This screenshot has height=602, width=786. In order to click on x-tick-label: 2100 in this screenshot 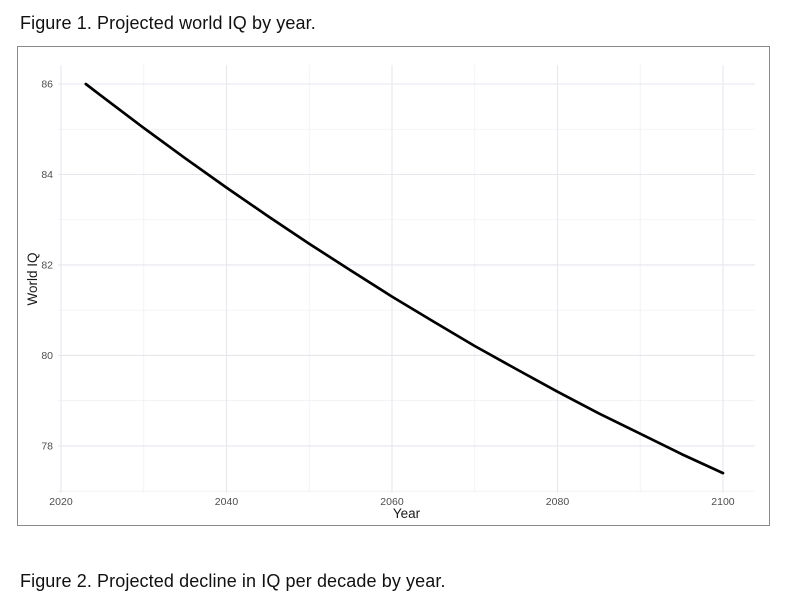, I will do `click(723, 502)`.